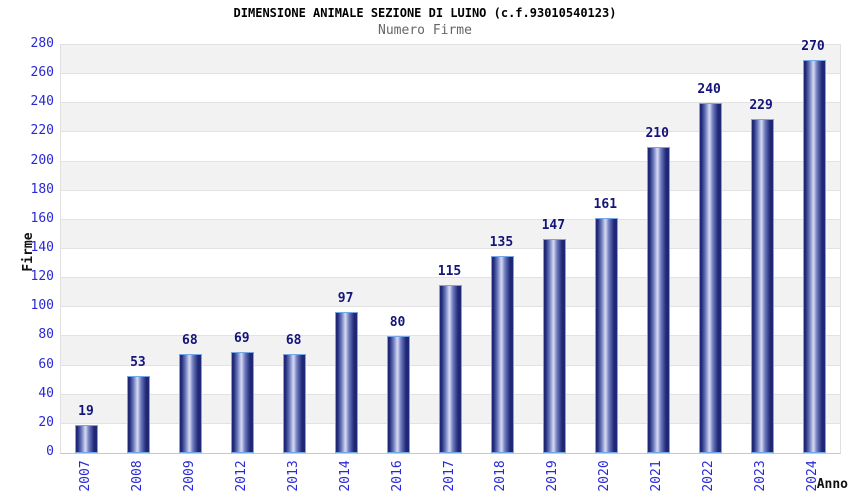 This screenshot has width=850, height=500. I want to click on x-tick-label: 2016, so click(397, 476).